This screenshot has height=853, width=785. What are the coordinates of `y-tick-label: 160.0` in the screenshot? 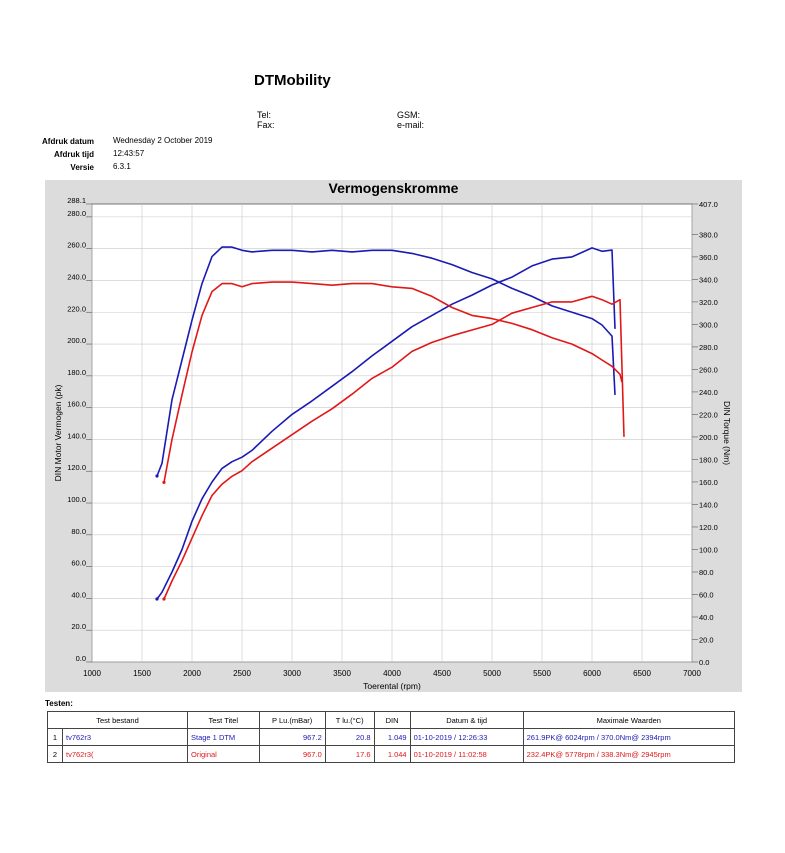 It's located at (76, 404).